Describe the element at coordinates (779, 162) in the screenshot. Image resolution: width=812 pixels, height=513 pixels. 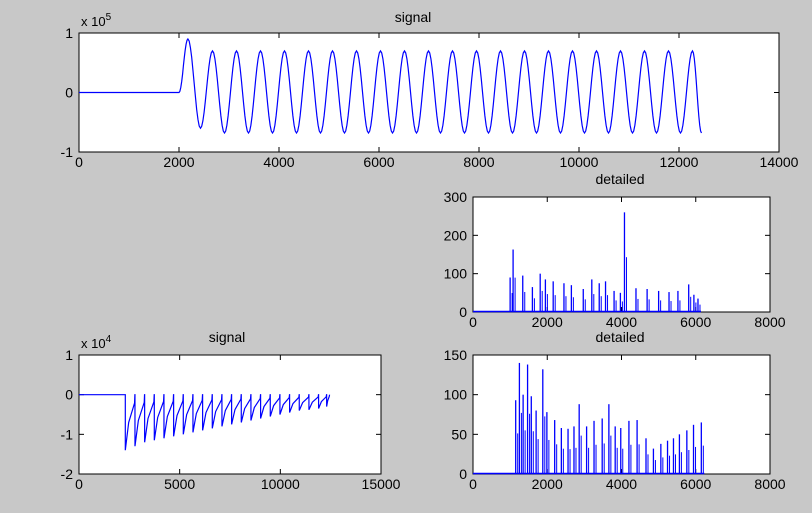
I see `x-tick-label: 14000` at that location.